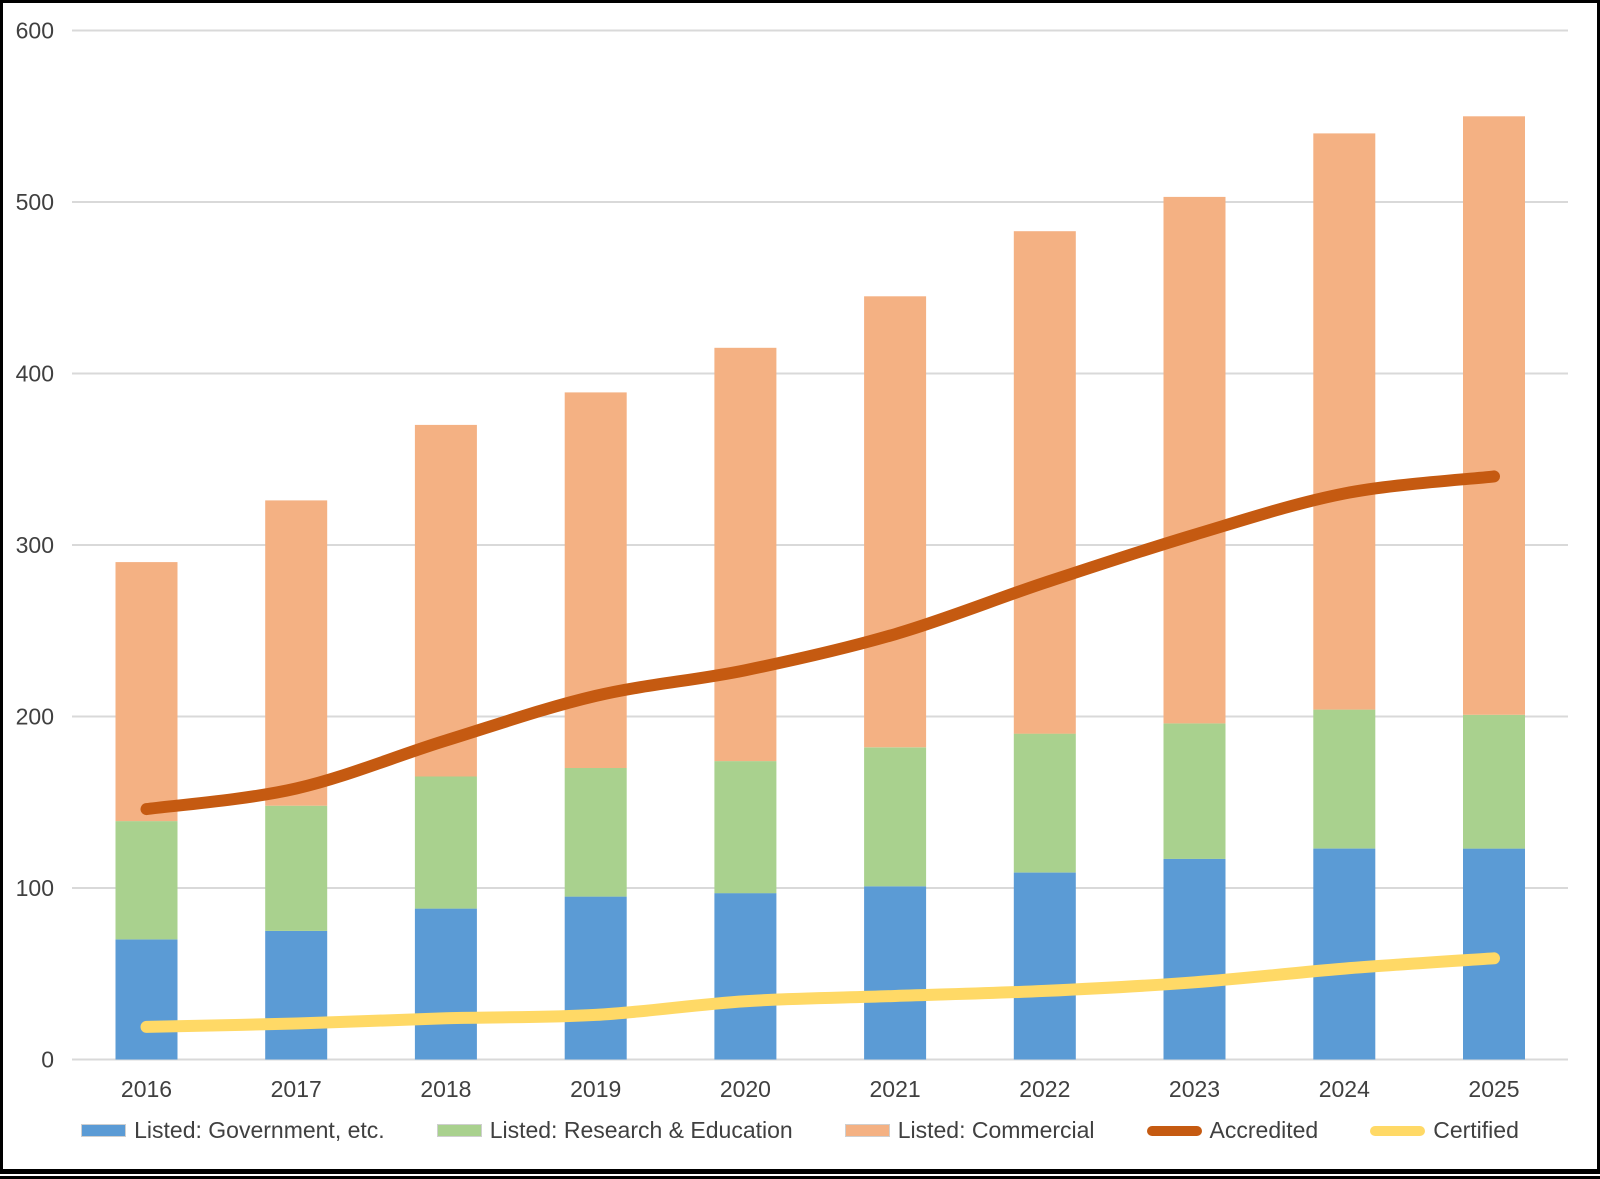 The width and height of the screenshot is (1600, 1179). I want to click on bar-segment-listed-commercial-2019, so click(595, 580).